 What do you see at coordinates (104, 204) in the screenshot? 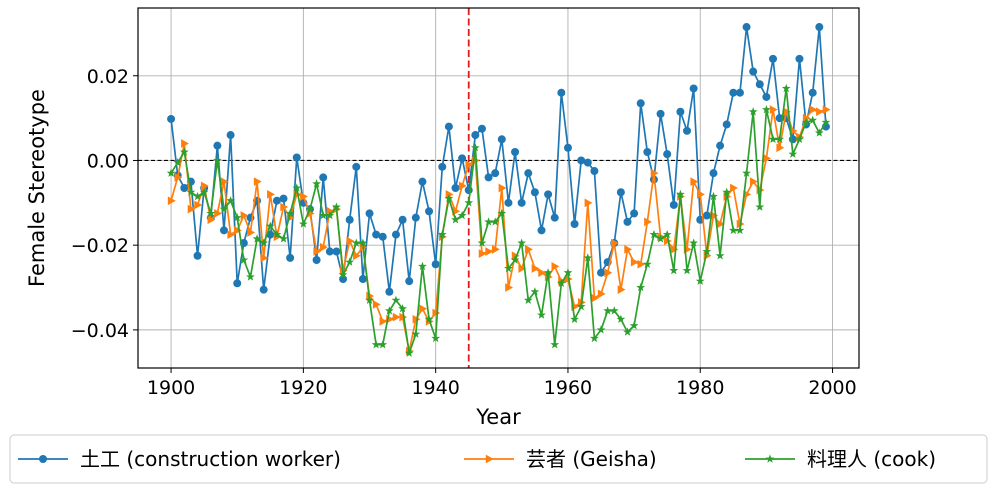
I see `y-axis-ticks: −0.04 −0.02 0.00 0.02` at bounding box center [104, 204].